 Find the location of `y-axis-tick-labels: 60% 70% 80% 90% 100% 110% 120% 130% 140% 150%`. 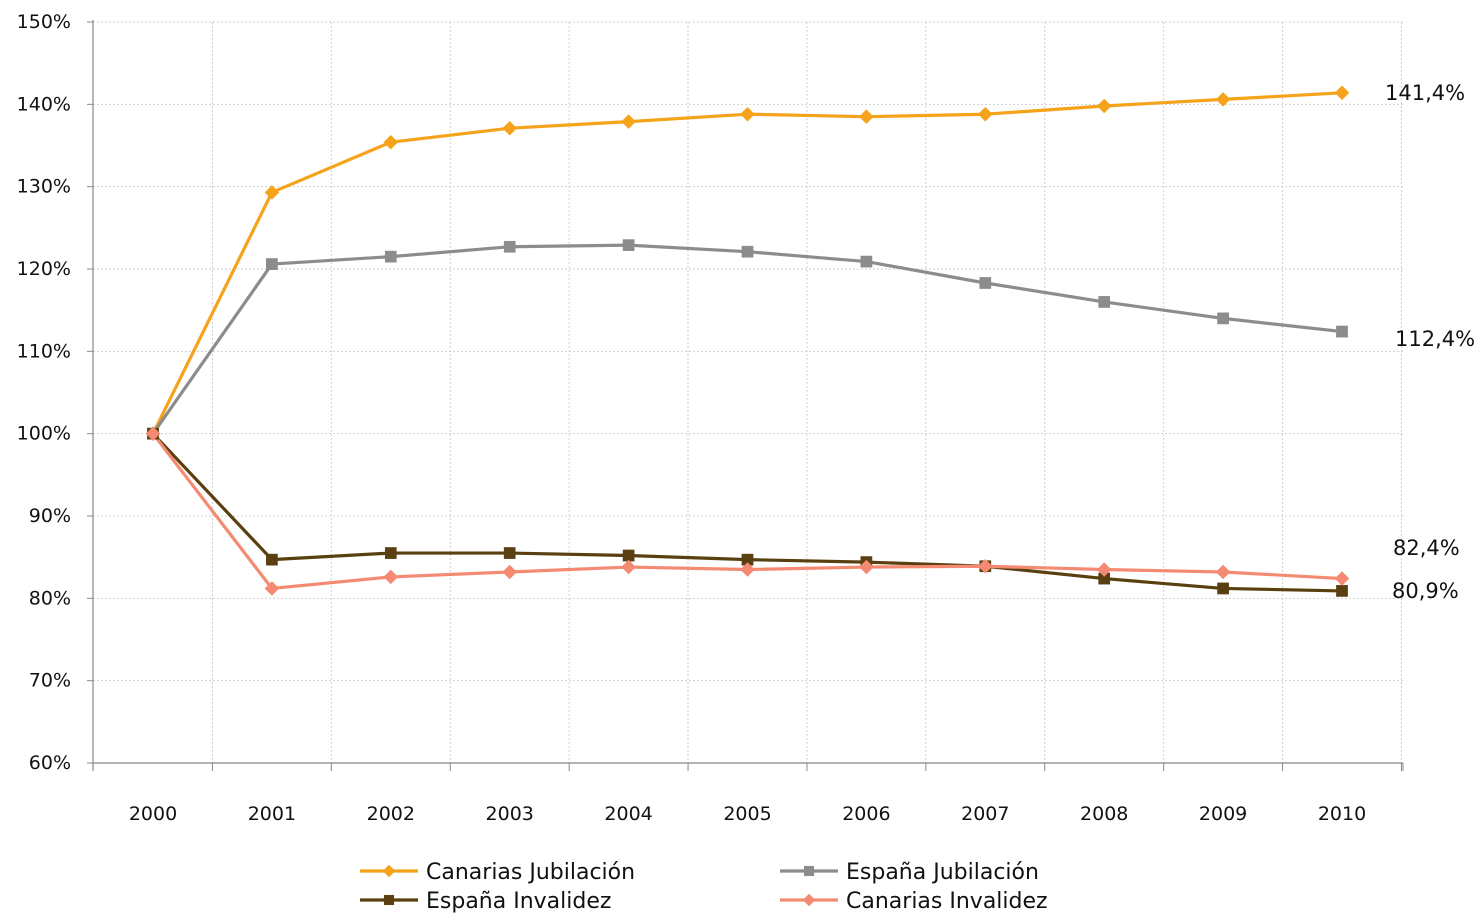

y-axis-tick-labels: 60% 70% 80% 90% 100% 110% 120% 130% 140% 150% is located at coordinates (44, 392).